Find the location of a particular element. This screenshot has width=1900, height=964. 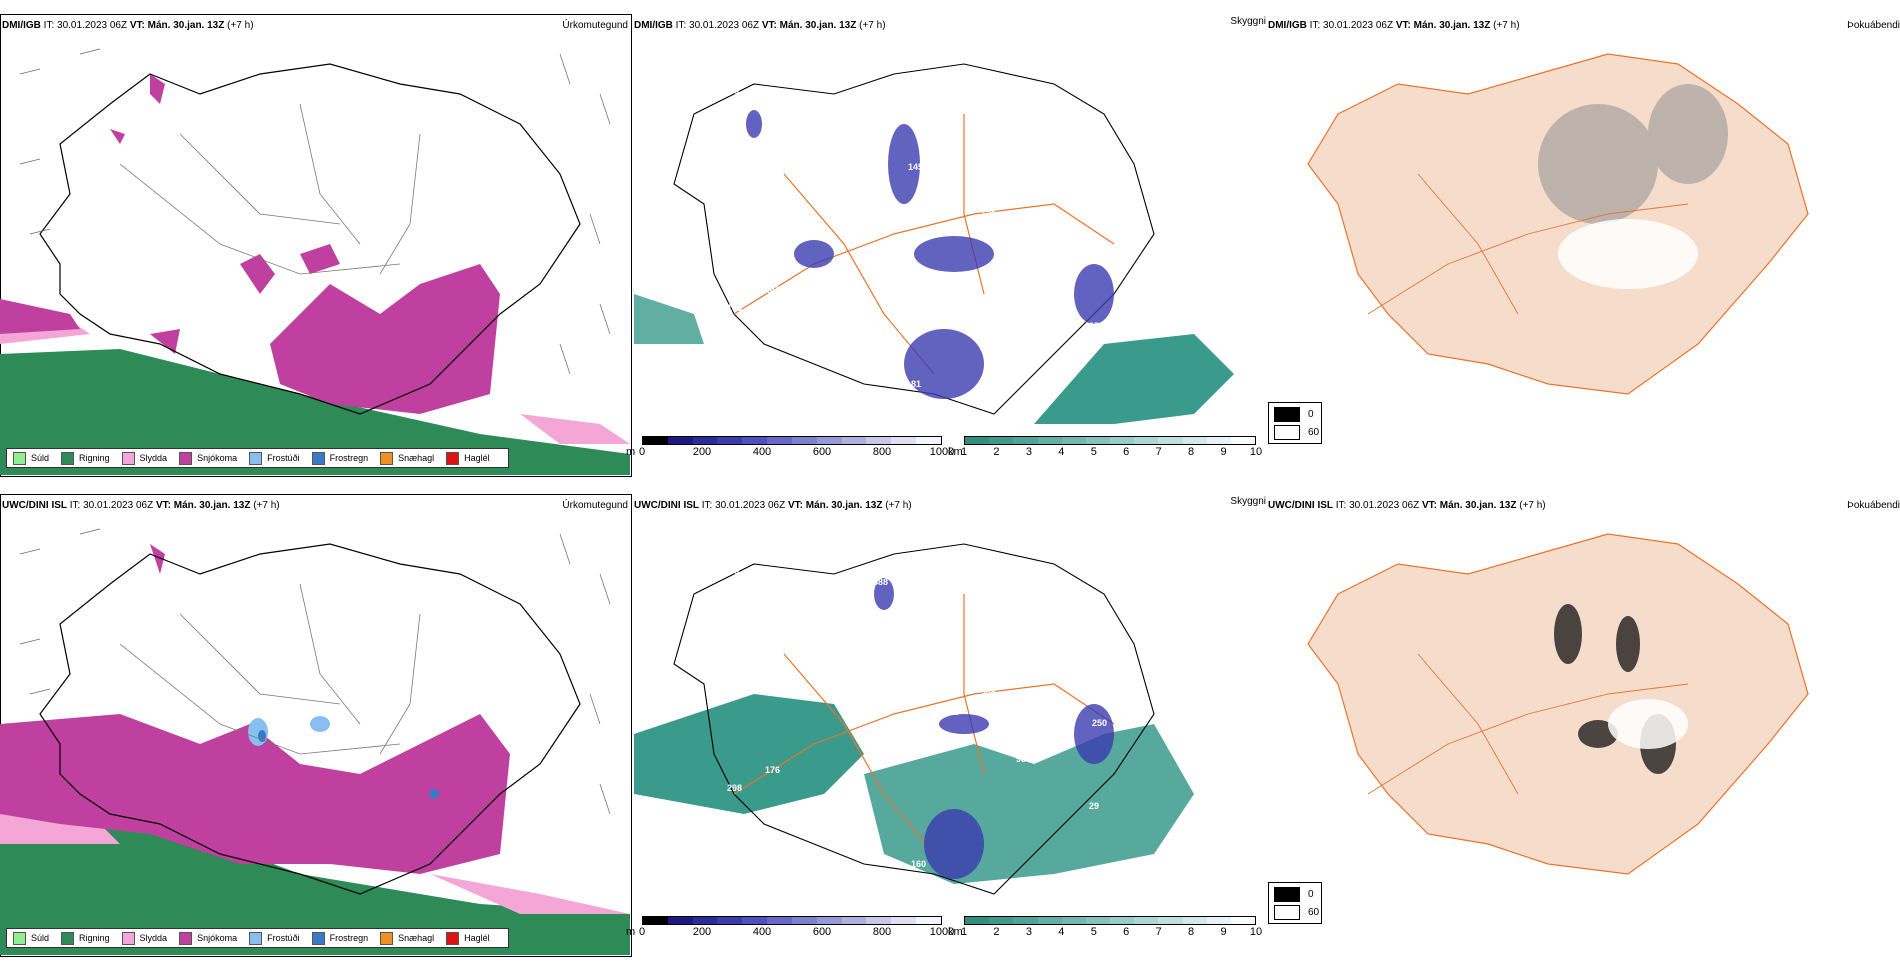

visibility-value-label: 842 is located at coordinates (1064, 178).